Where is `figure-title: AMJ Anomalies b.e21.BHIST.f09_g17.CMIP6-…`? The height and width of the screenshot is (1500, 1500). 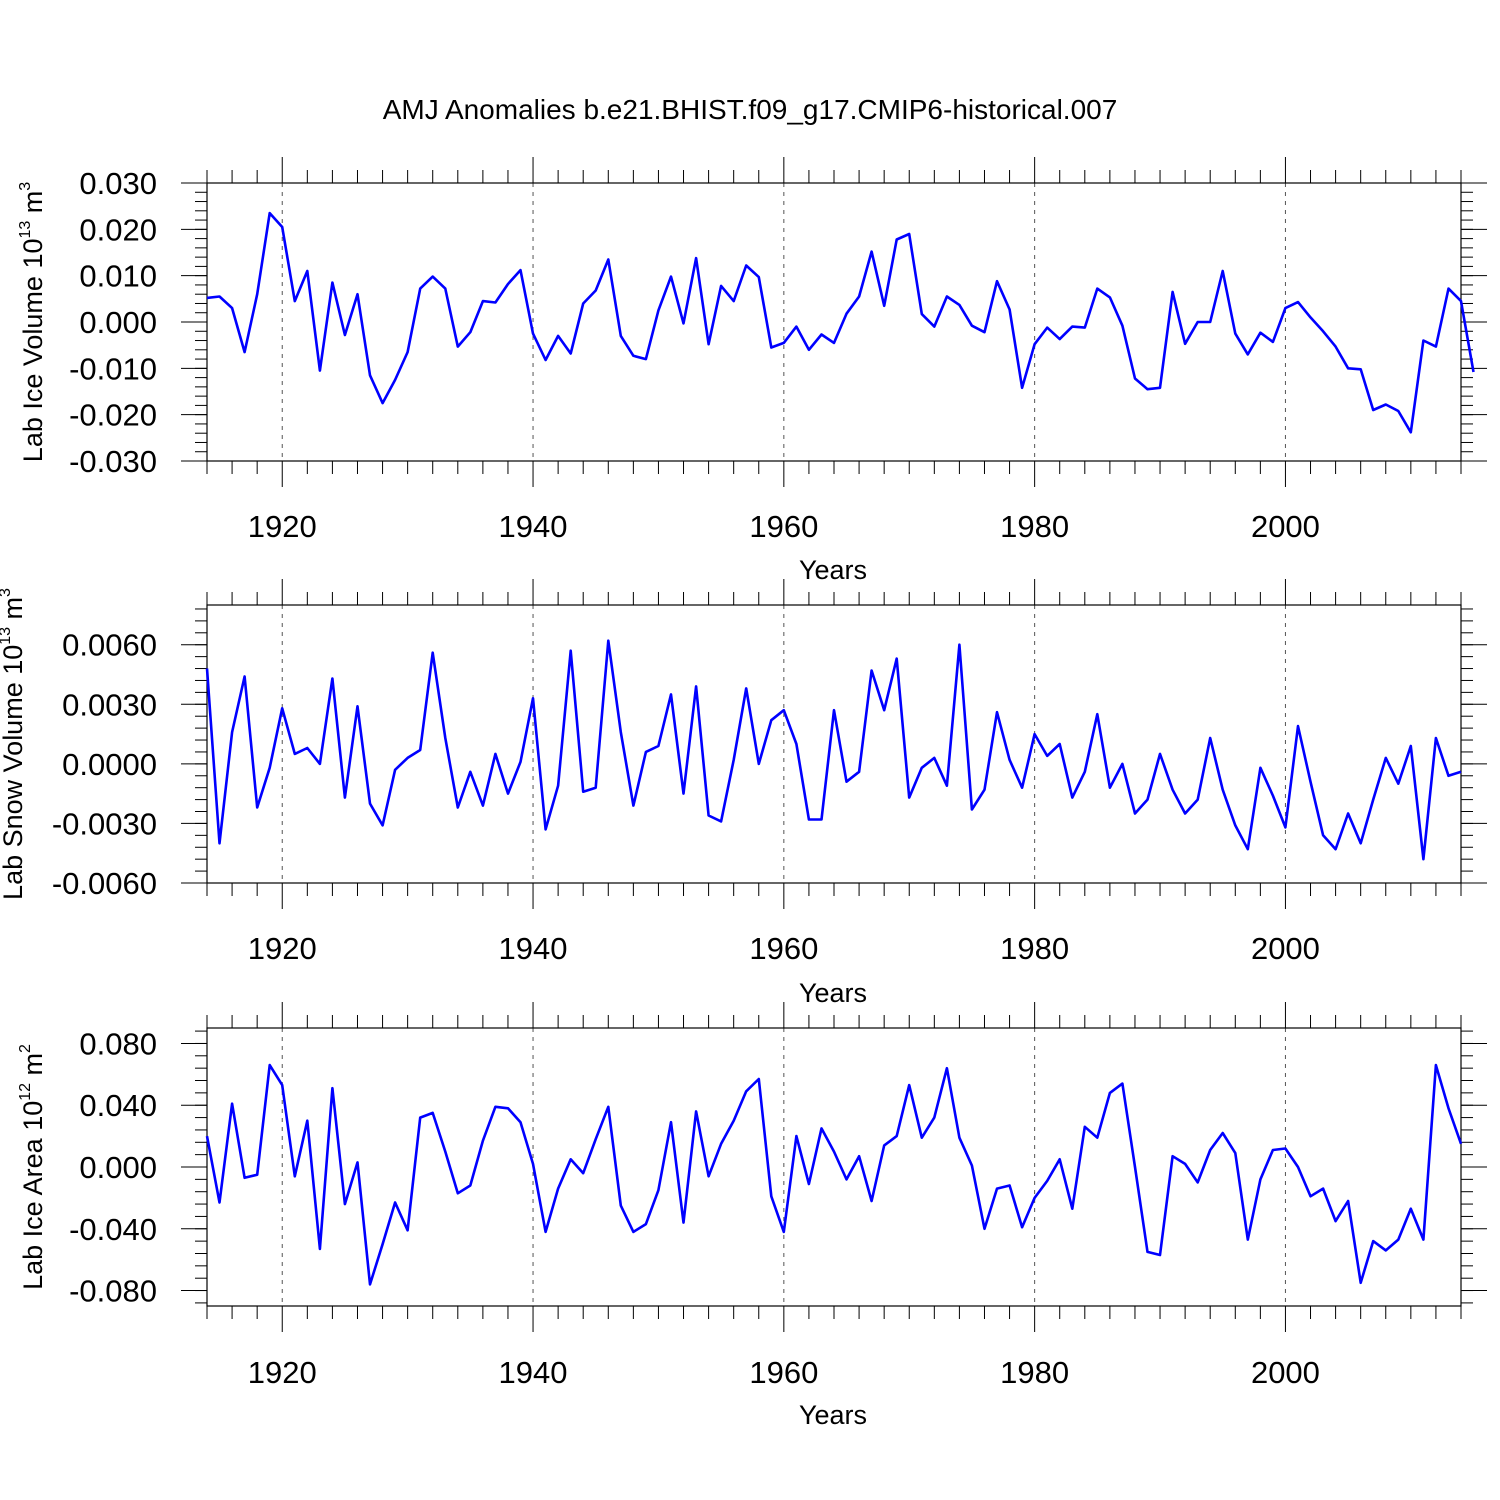 figure-title: AMJ Anomalies b.e21.BHIST.f09_g17.CMIP6-… is located at coordinates (750, 109).